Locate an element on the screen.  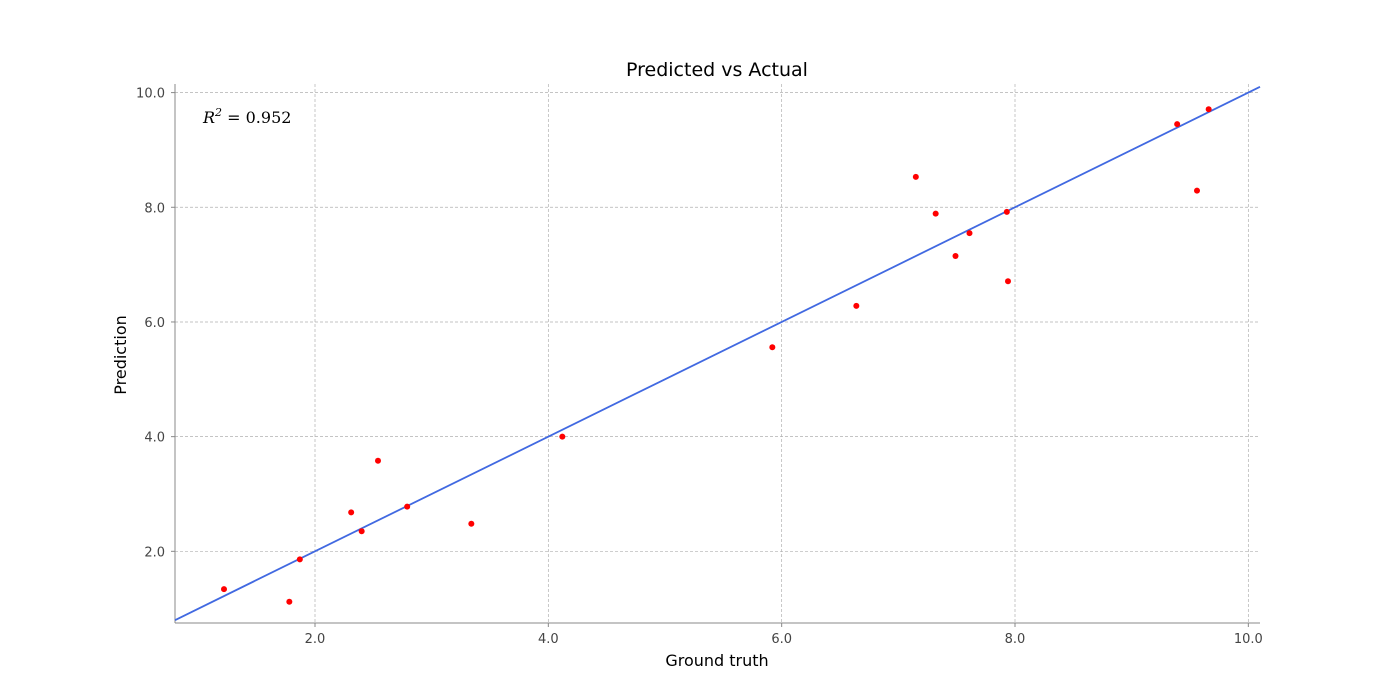
x-tick-labels: 2.0 4.0 6.0 8.0 10.0 is located at coordinates (784, 635).